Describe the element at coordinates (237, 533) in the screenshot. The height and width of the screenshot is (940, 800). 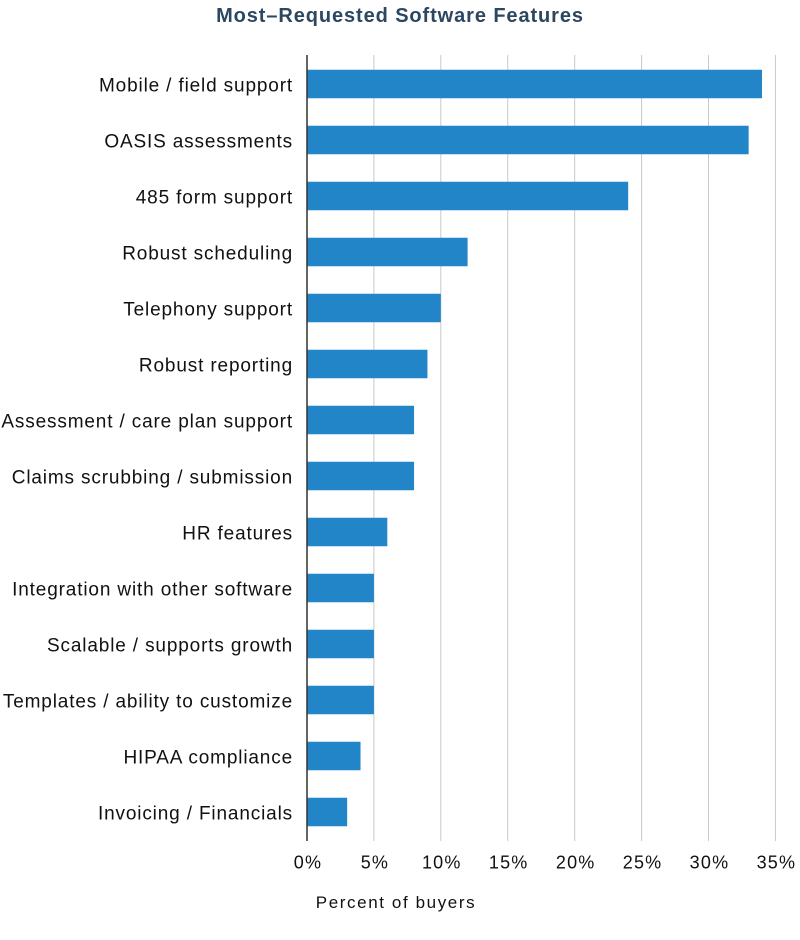
I see `svg-text: HR features` at that location.